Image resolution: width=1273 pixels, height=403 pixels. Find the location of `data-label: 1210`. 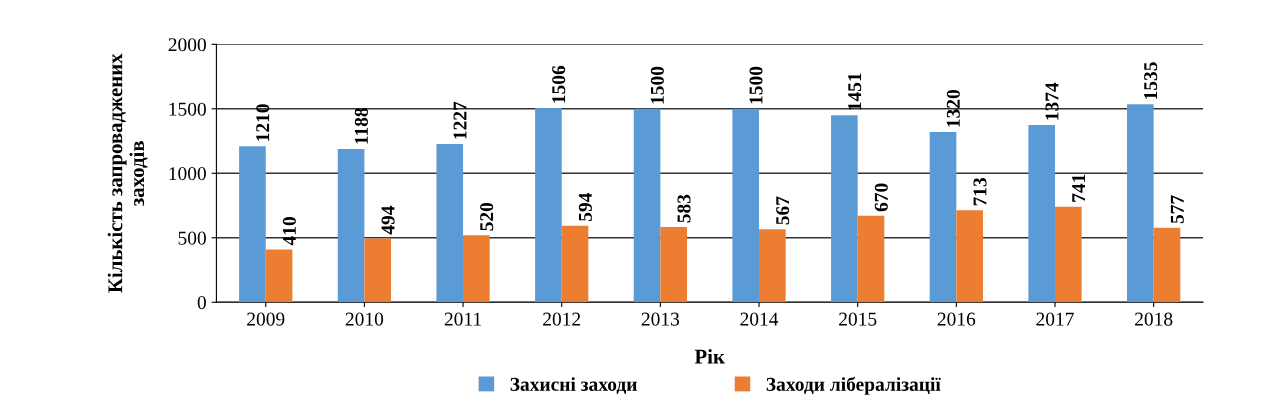

data-label: 1210 is located at coordinates (263, 122).